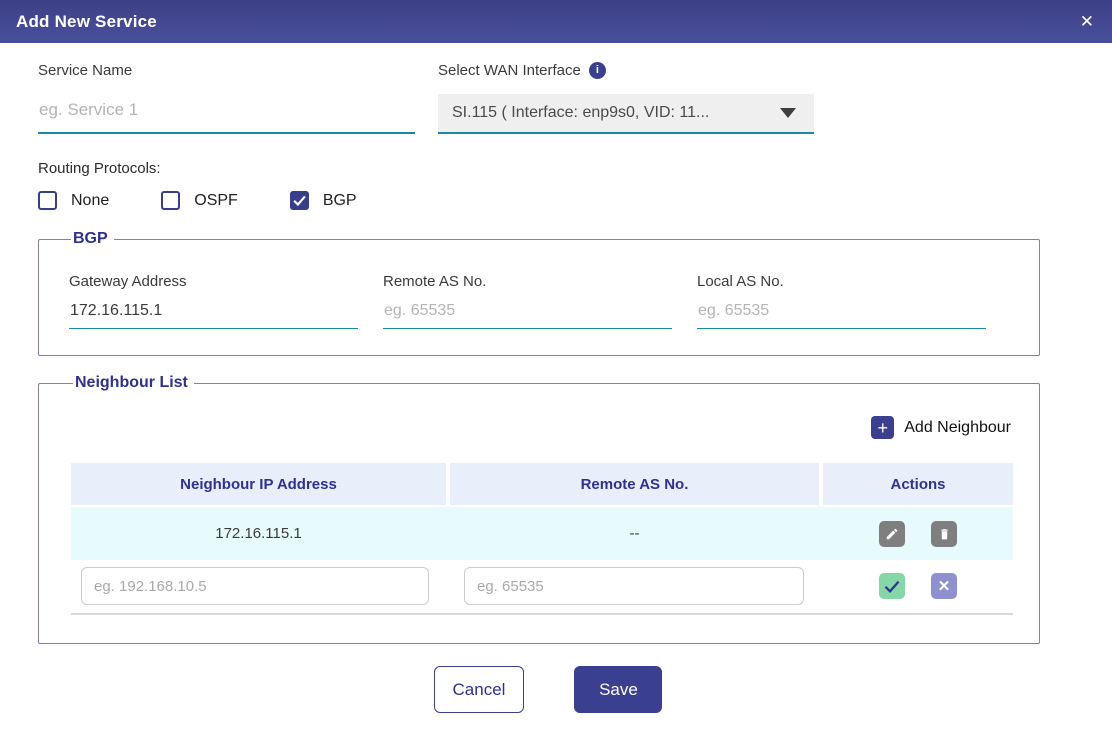 Image resolution: width=1112 pixels, height=741 pixels. Describe the element at coordinates (90, 200) in the screenshot. I see `checkbox-none-label: None` at that location.